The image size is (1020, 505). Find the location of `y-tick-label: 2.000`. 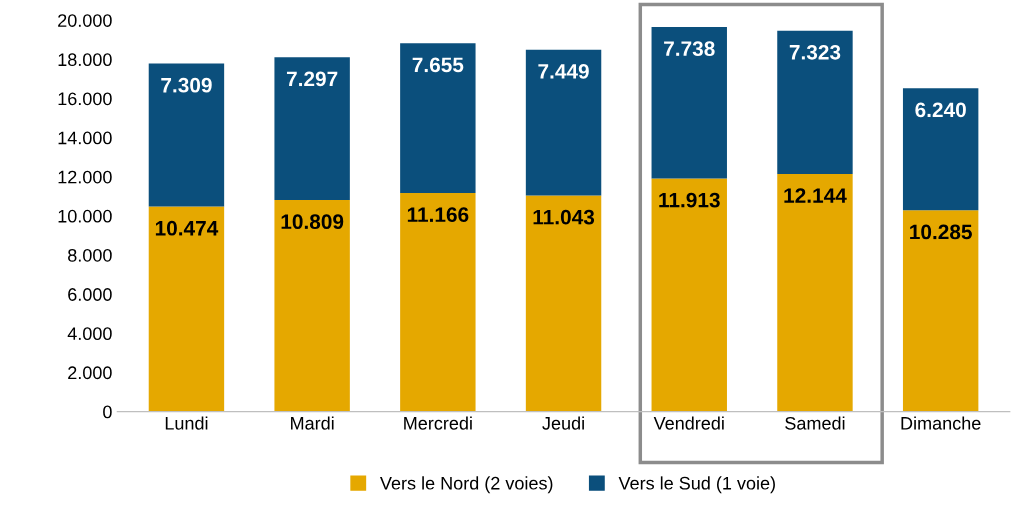

y-tick-label: 2.000 is located at coordinates (90, 373).